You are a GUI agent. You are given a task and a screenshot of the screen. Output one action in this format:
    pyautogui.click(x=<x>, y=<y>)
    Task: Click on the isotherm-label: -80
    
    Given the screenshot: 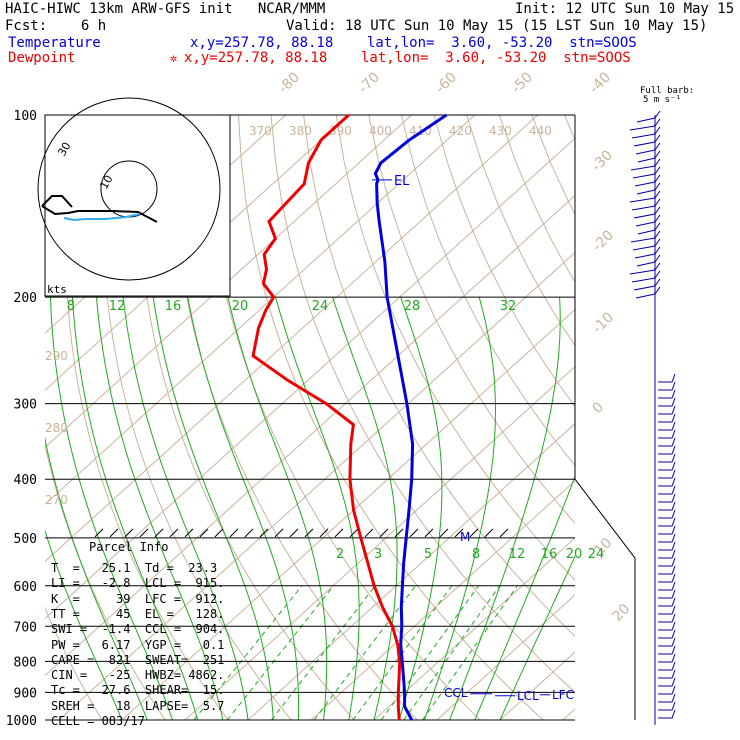 What is the action you would take?
    pyautogui.click(x=289, y=82)
    